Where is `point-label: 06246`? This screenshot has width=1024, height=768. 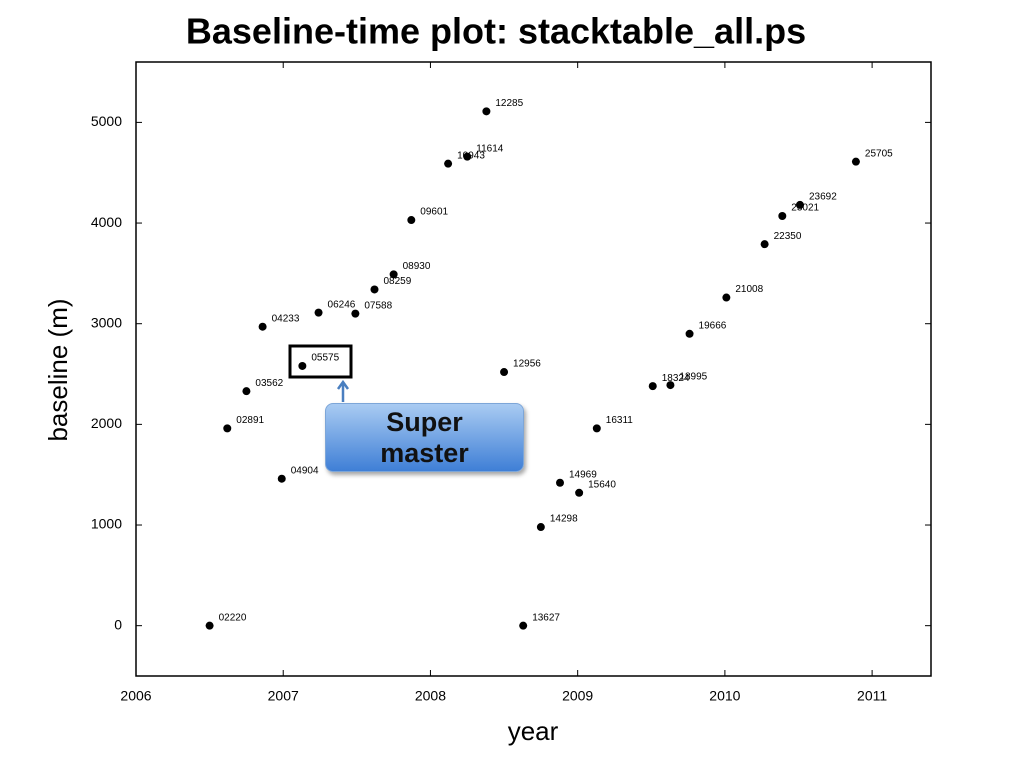
point-label: 06246 is located at coordinates (342, 304).